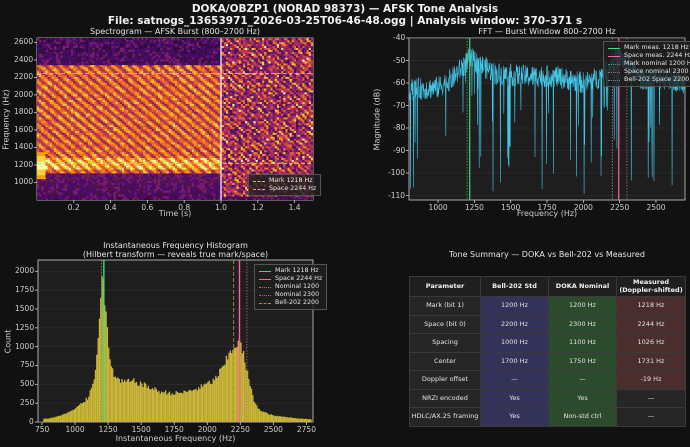 The image size is (690, 447). What do you see at coordinates (290, 303) in the screenshot?
I see `legend-entry: Bell-202 2200` at bounding box center [290, 303].